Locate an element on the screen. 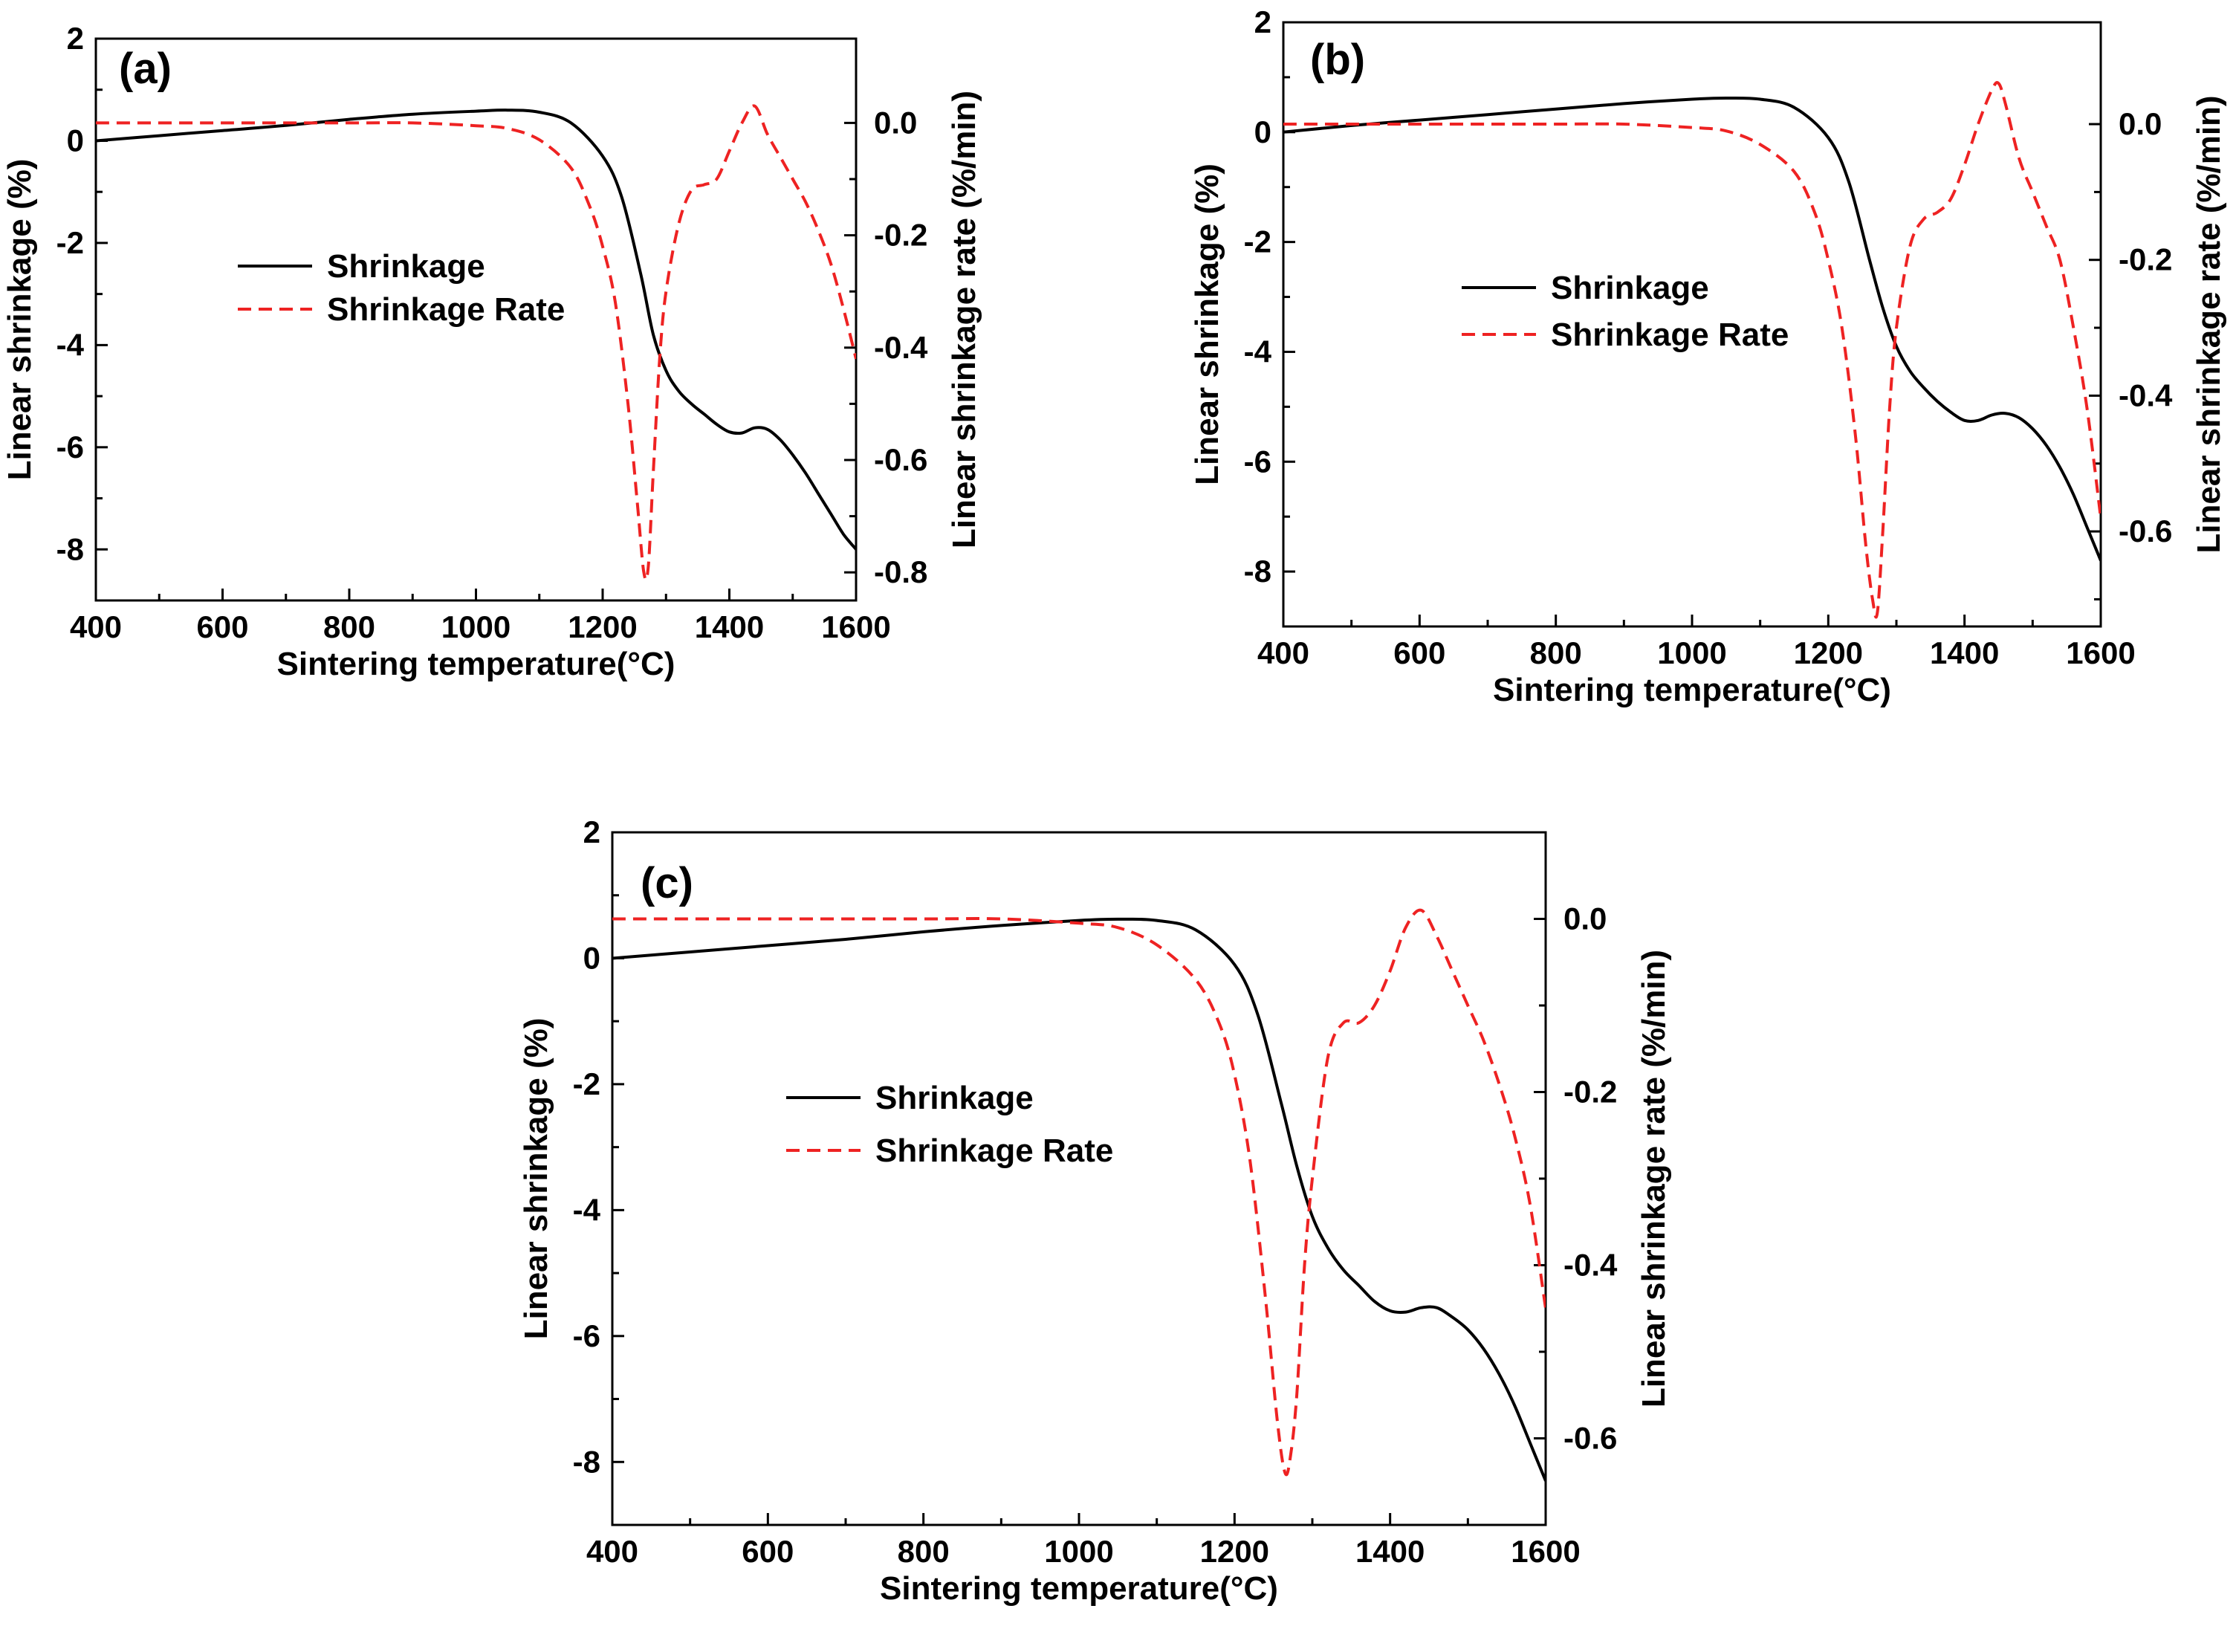  panel-label: (a) is located at coordinates (145, 69).